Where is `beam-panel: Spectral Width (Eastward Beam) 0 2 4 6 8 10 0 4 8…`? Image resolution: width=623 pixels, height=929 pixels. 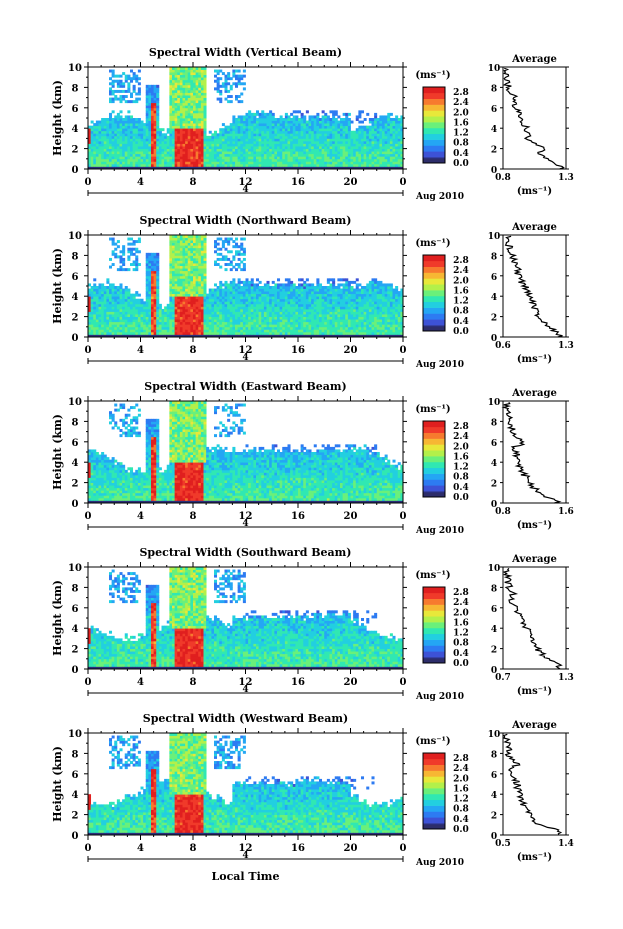 beam-panel: Spectral Width (Eastward Beam) 0 2 4 6 8 10 0 4 8… is located at coordinates (312, 458).